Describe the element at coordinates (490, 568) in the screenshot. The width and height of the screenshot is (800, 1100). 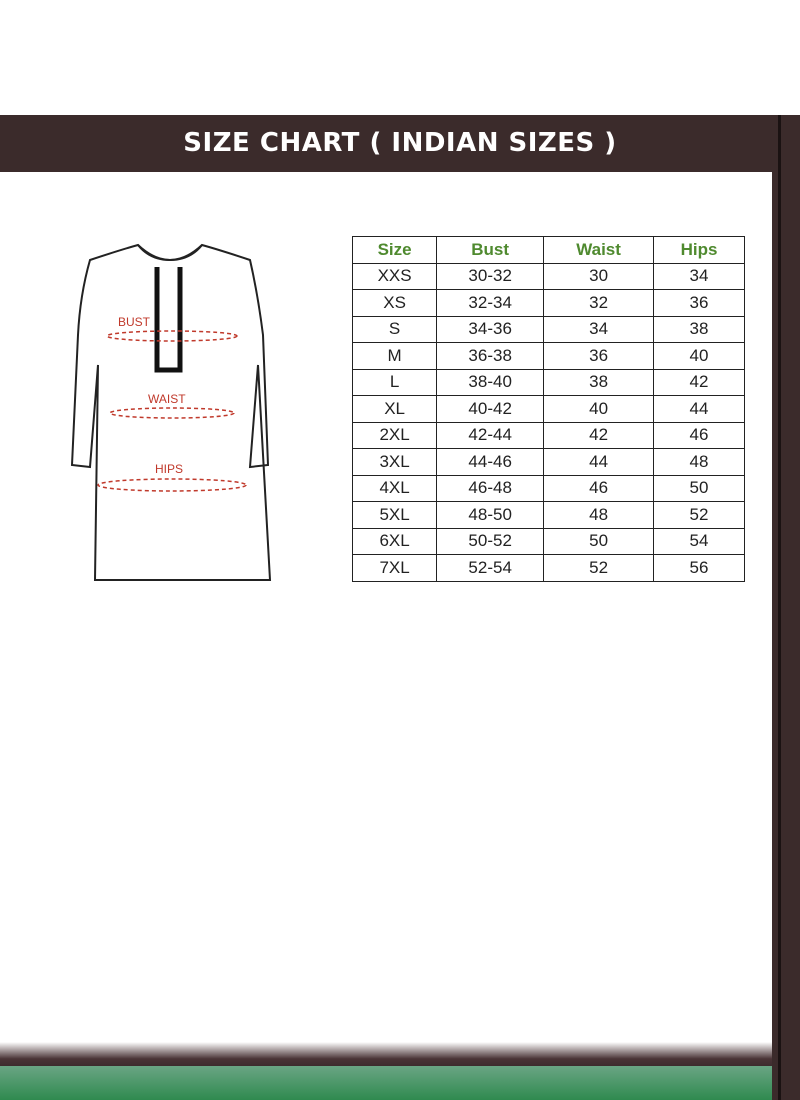
I see `table-cell: 52-54` at that location.